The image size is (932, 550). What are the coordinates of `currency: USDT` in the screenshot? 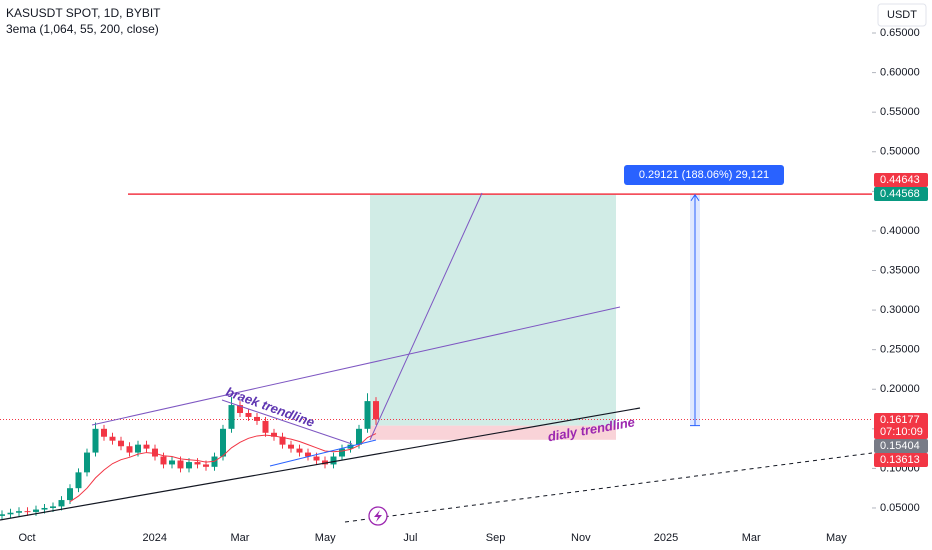 It's located at (902, 15).